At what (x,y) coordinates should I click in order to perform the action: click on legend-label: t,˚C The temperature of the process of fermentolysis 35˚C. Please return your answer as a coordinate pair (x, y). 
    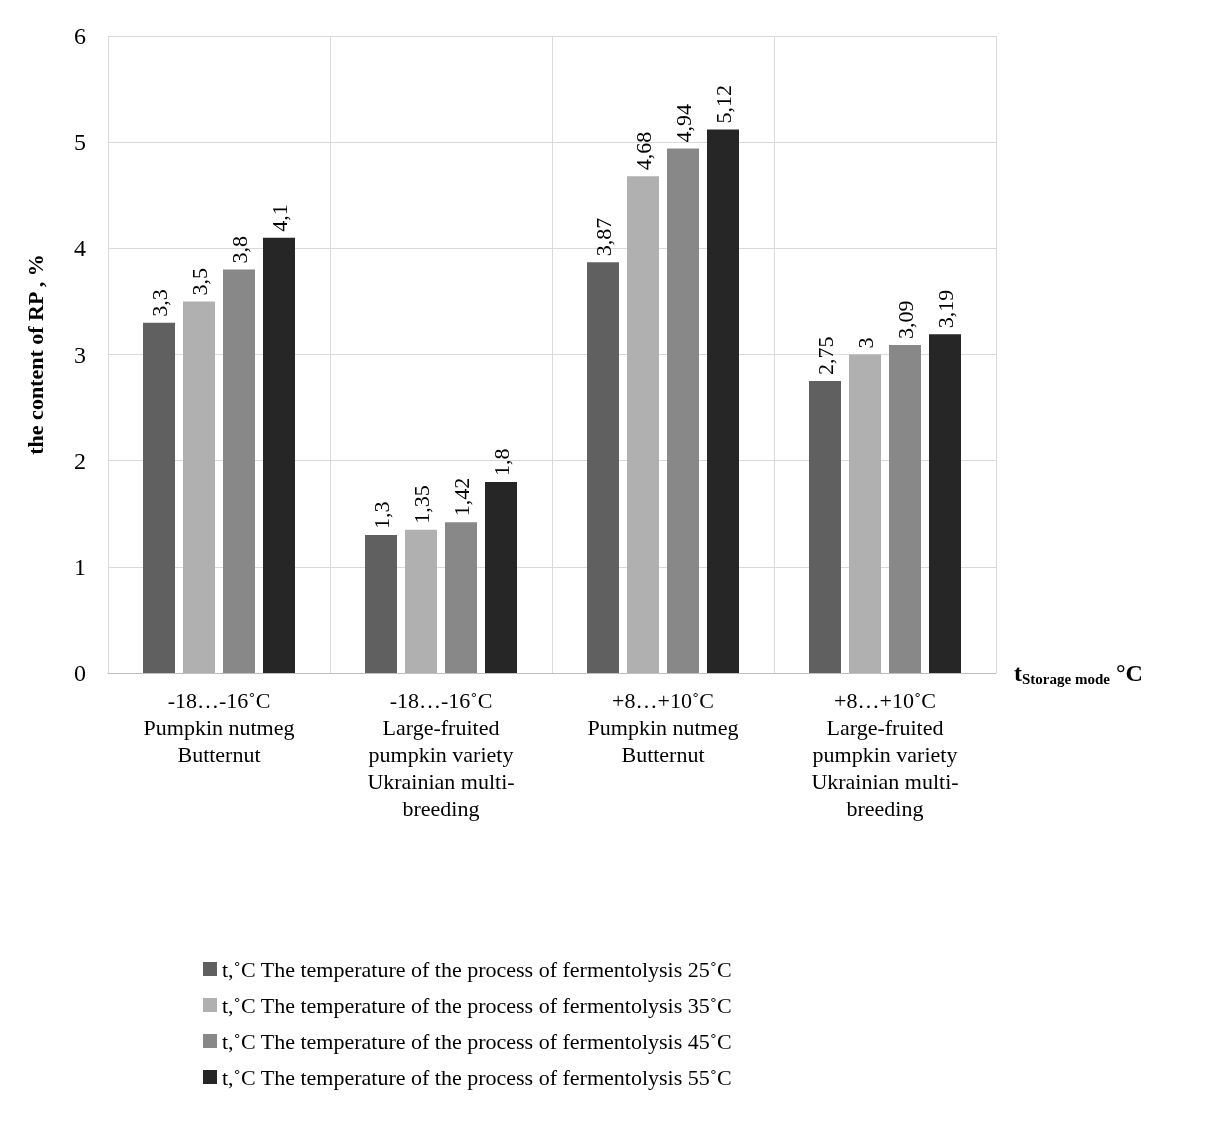
    Looking at the image, I should click on (477, 1005).